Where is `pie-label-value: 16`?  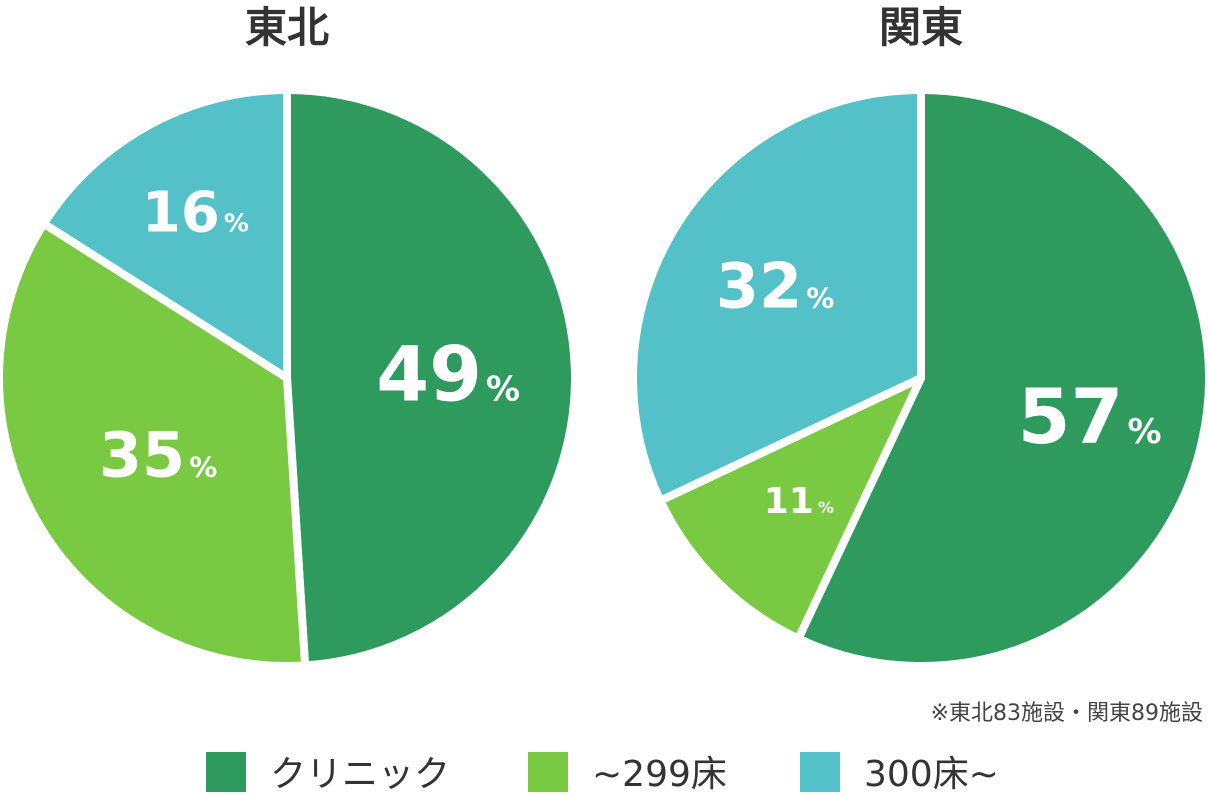 pie-label-value: 16 is located at coordinates (181, 213).